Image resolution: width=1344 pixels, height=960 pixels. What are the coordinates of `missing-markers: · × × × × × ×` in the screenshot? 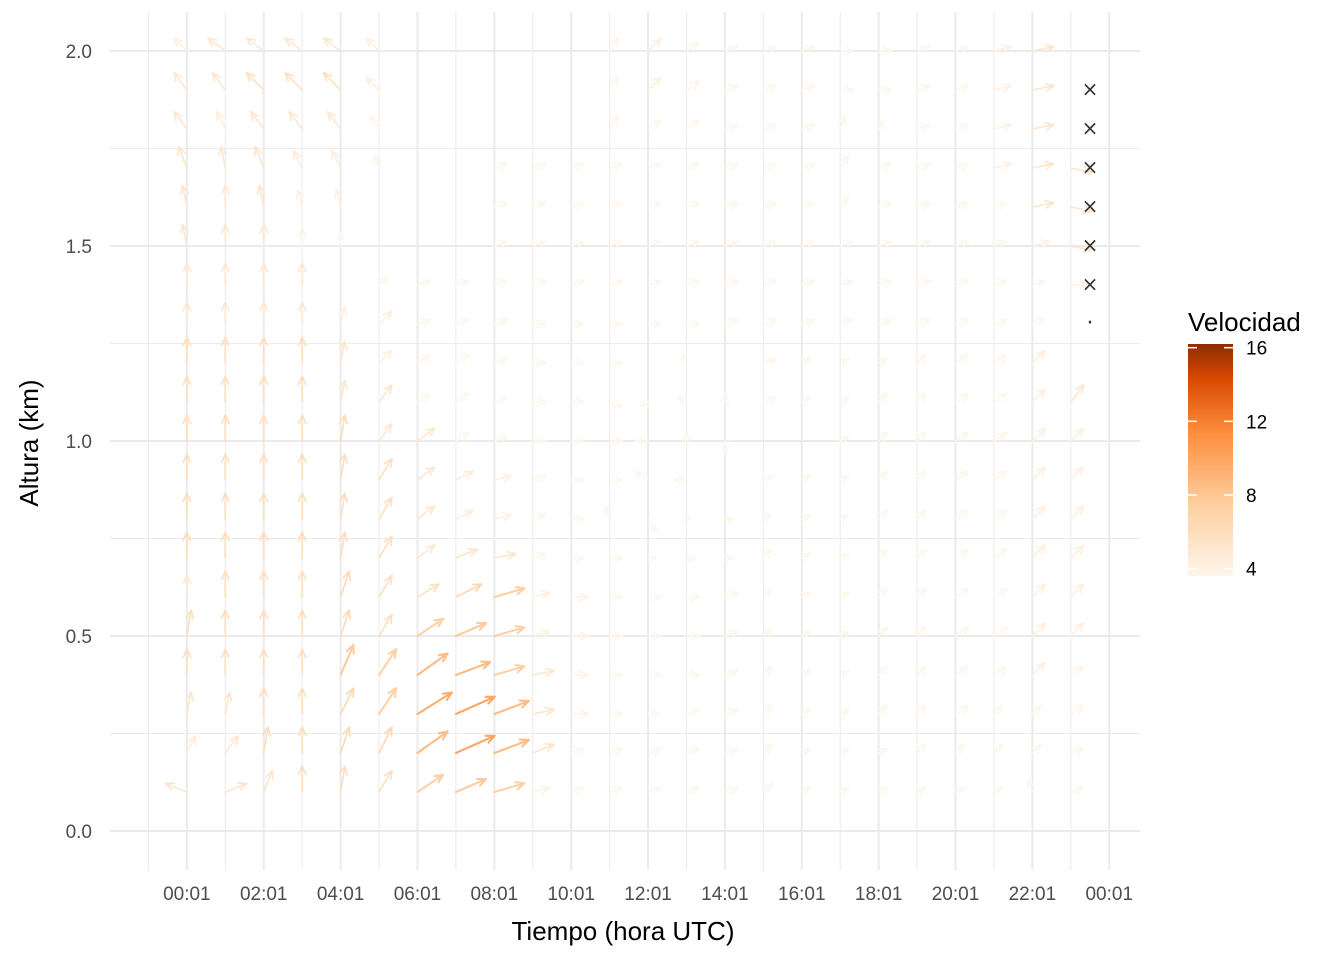 It's located at (1090, 206).